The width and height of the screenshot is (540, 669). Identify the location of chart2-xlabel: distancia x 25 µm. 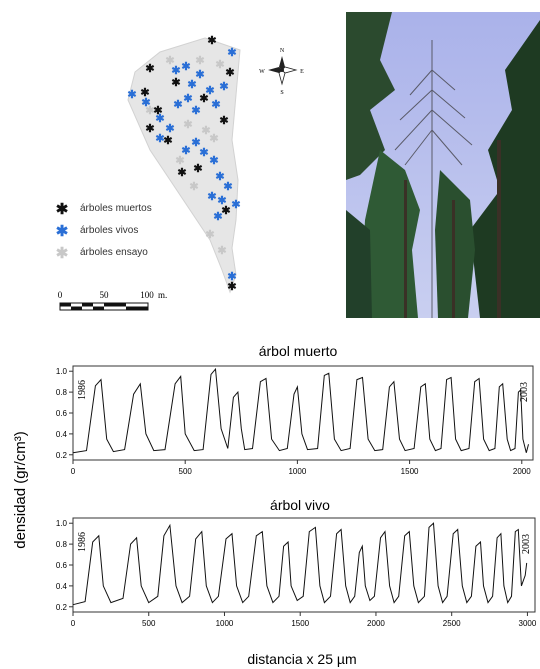
(301, 659).